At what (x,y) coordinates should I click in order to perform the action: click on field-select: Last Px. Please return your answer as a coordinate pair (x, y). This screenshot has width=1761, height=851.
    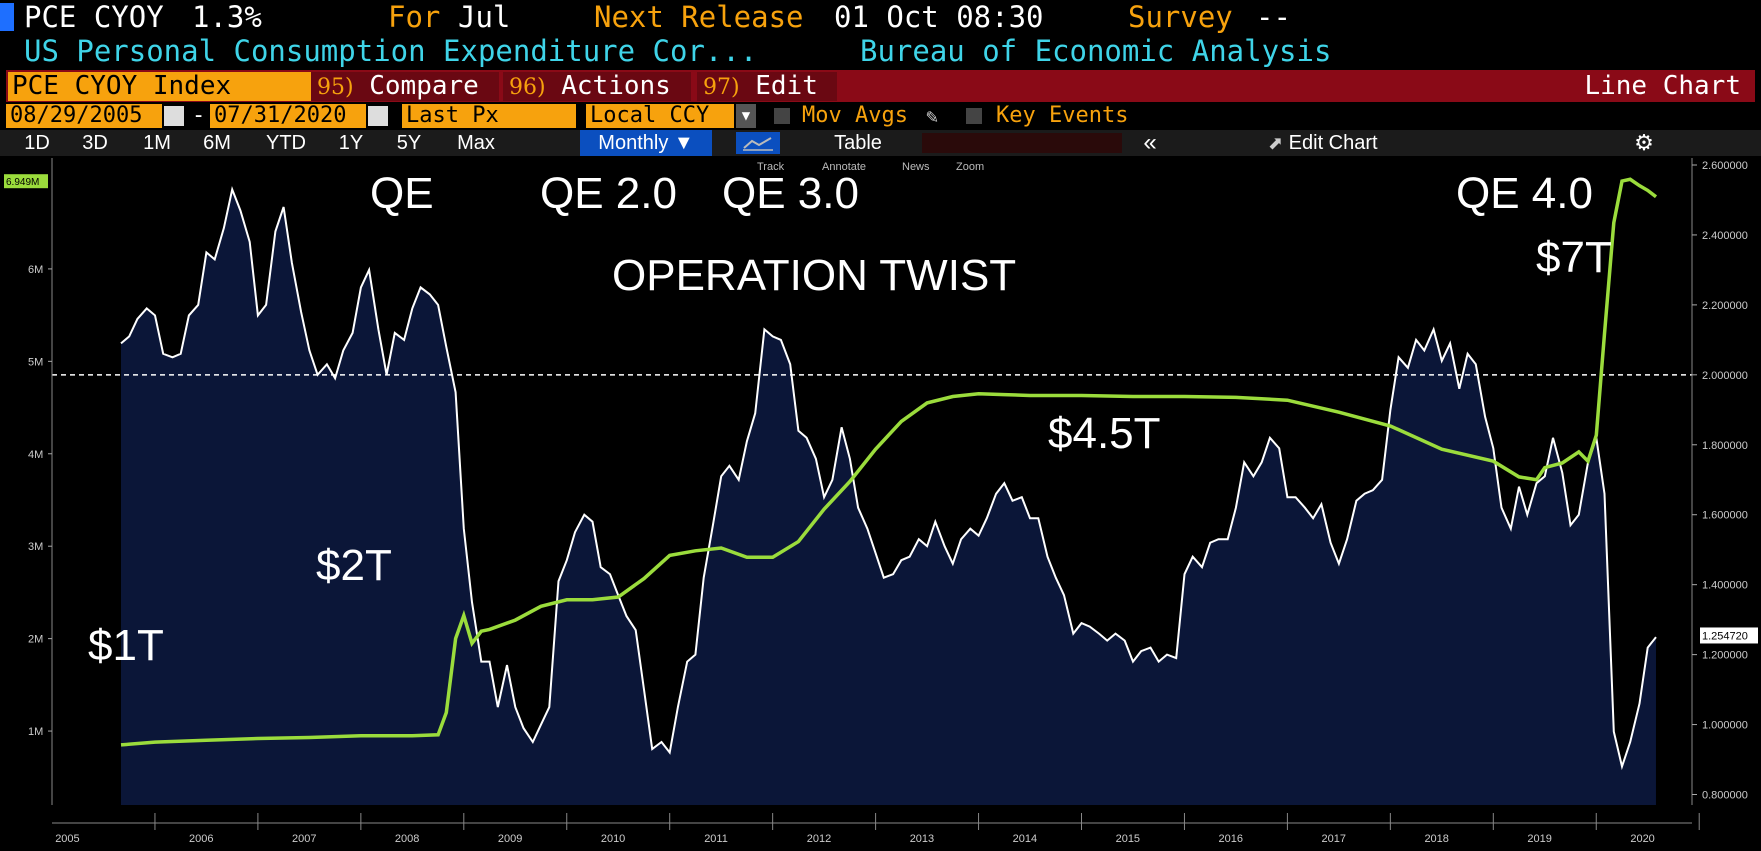
    Looking at the image, I should click on (489, 116).